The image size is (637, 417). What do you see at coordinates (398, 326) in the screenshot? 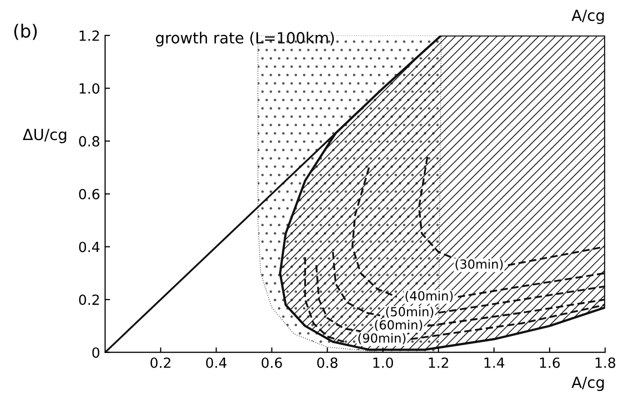
I see `annotation: (60min)` at bounding box center [398, 326].